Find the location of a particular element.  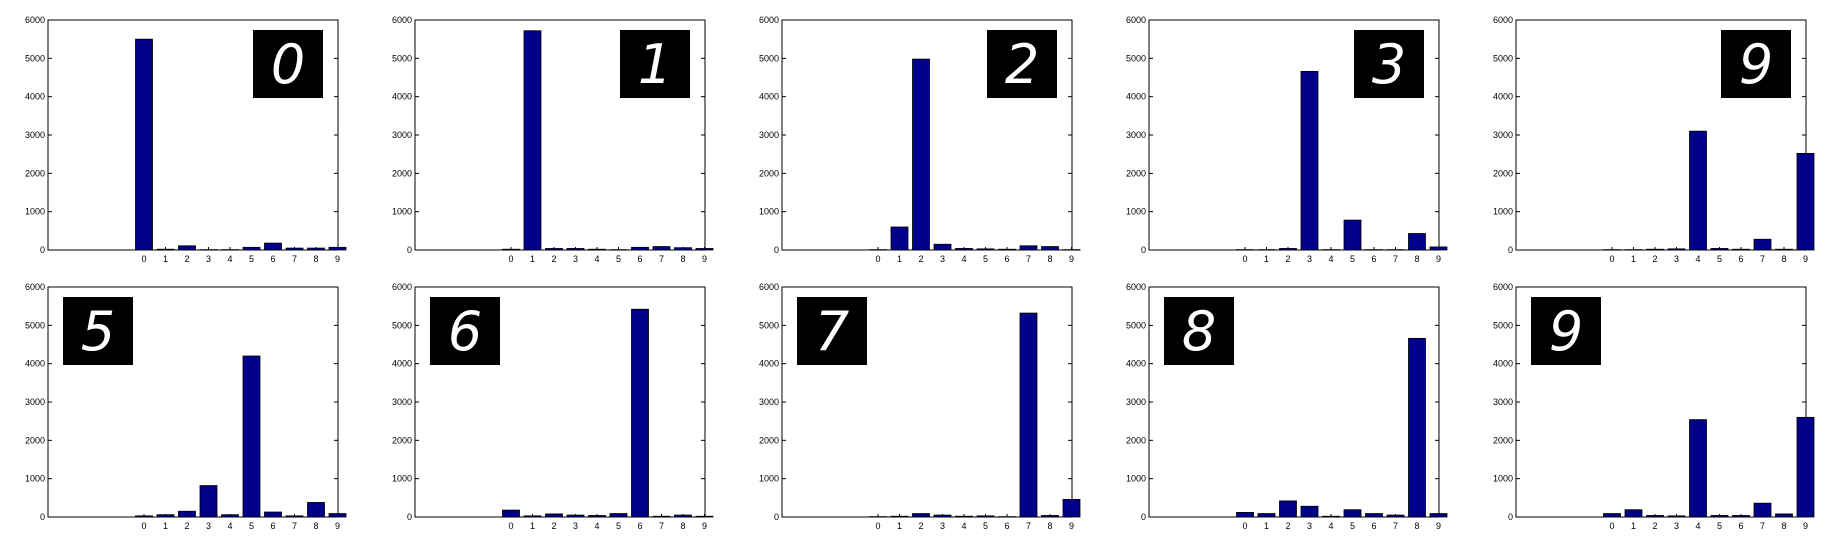

y-tick-label: 2000 is located at coordinates (402, 440).